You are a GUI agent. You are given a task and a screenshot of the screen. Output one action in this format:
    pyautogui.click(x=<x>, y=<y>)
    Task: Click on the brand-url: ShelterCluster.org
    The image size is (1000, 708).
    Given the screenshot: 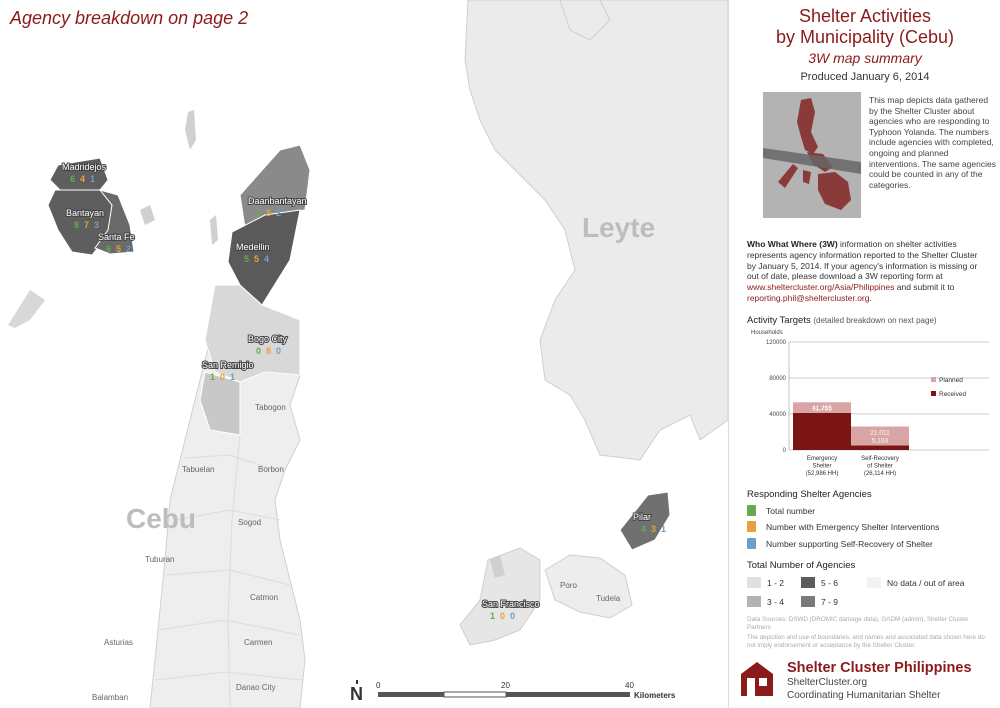 What is the action you would take?
    pyautogui.click(x=827, y=682)
    